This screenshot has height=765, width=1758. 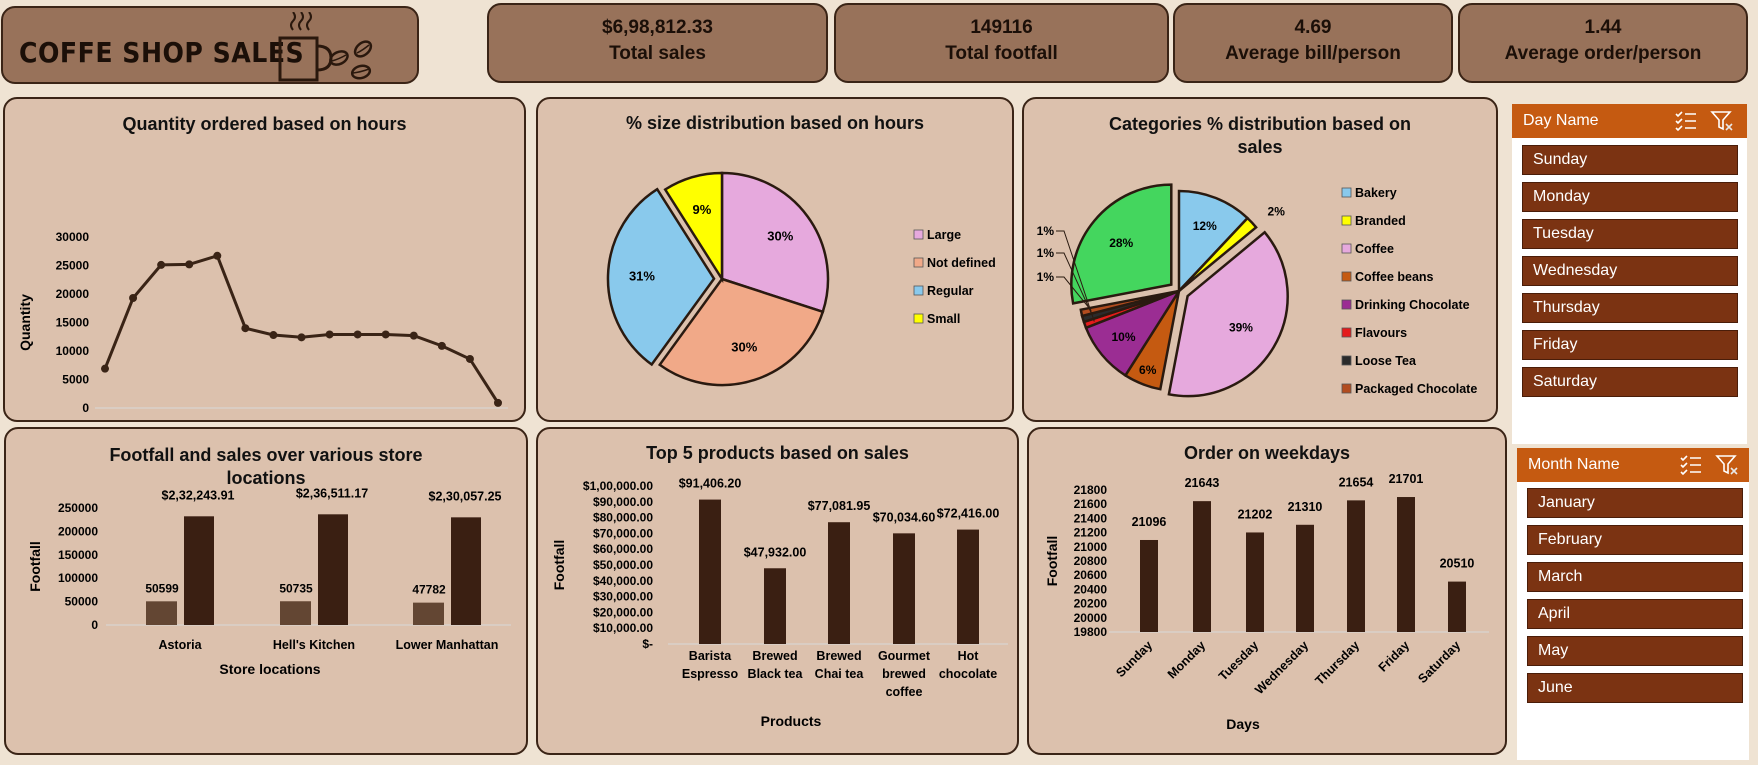 What do you see at coordinates (470, 420) in the screenshot?
I see `x-tick-label: 19` at bounding box center [470, 420].